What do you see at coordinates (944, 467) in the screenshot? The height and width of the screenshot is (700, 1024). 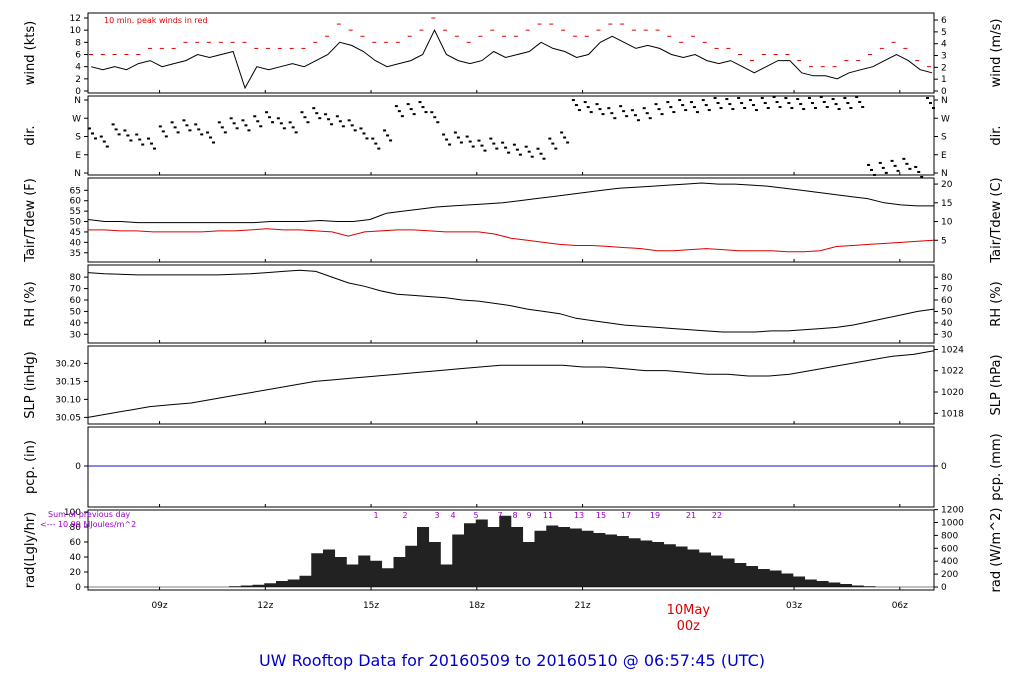 I see `y-tick-label-right: 0` at bounding box center [944, 467].